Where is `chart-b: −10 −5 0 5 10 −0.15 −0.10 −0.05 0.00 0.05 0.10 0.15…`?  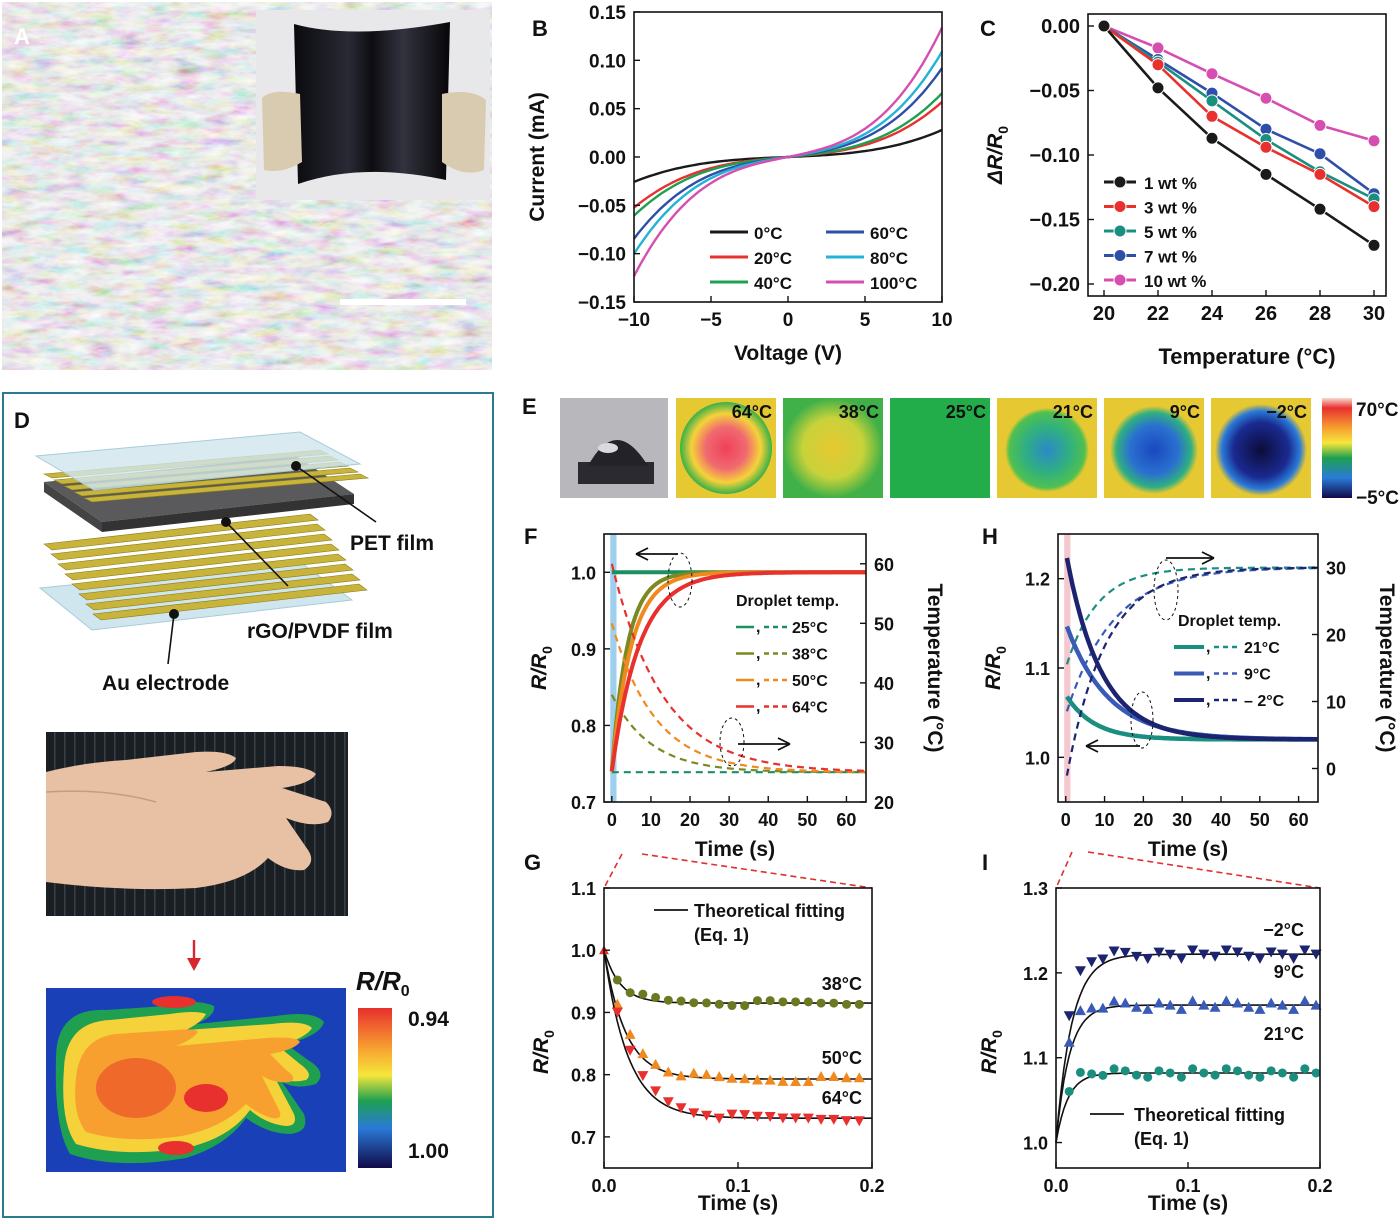
chart-b: −10 −5 0 5 10 −0.15 −0.10 −0.05 0.00 0.05 0.10 0.15… is located at coordinates (739, 184).